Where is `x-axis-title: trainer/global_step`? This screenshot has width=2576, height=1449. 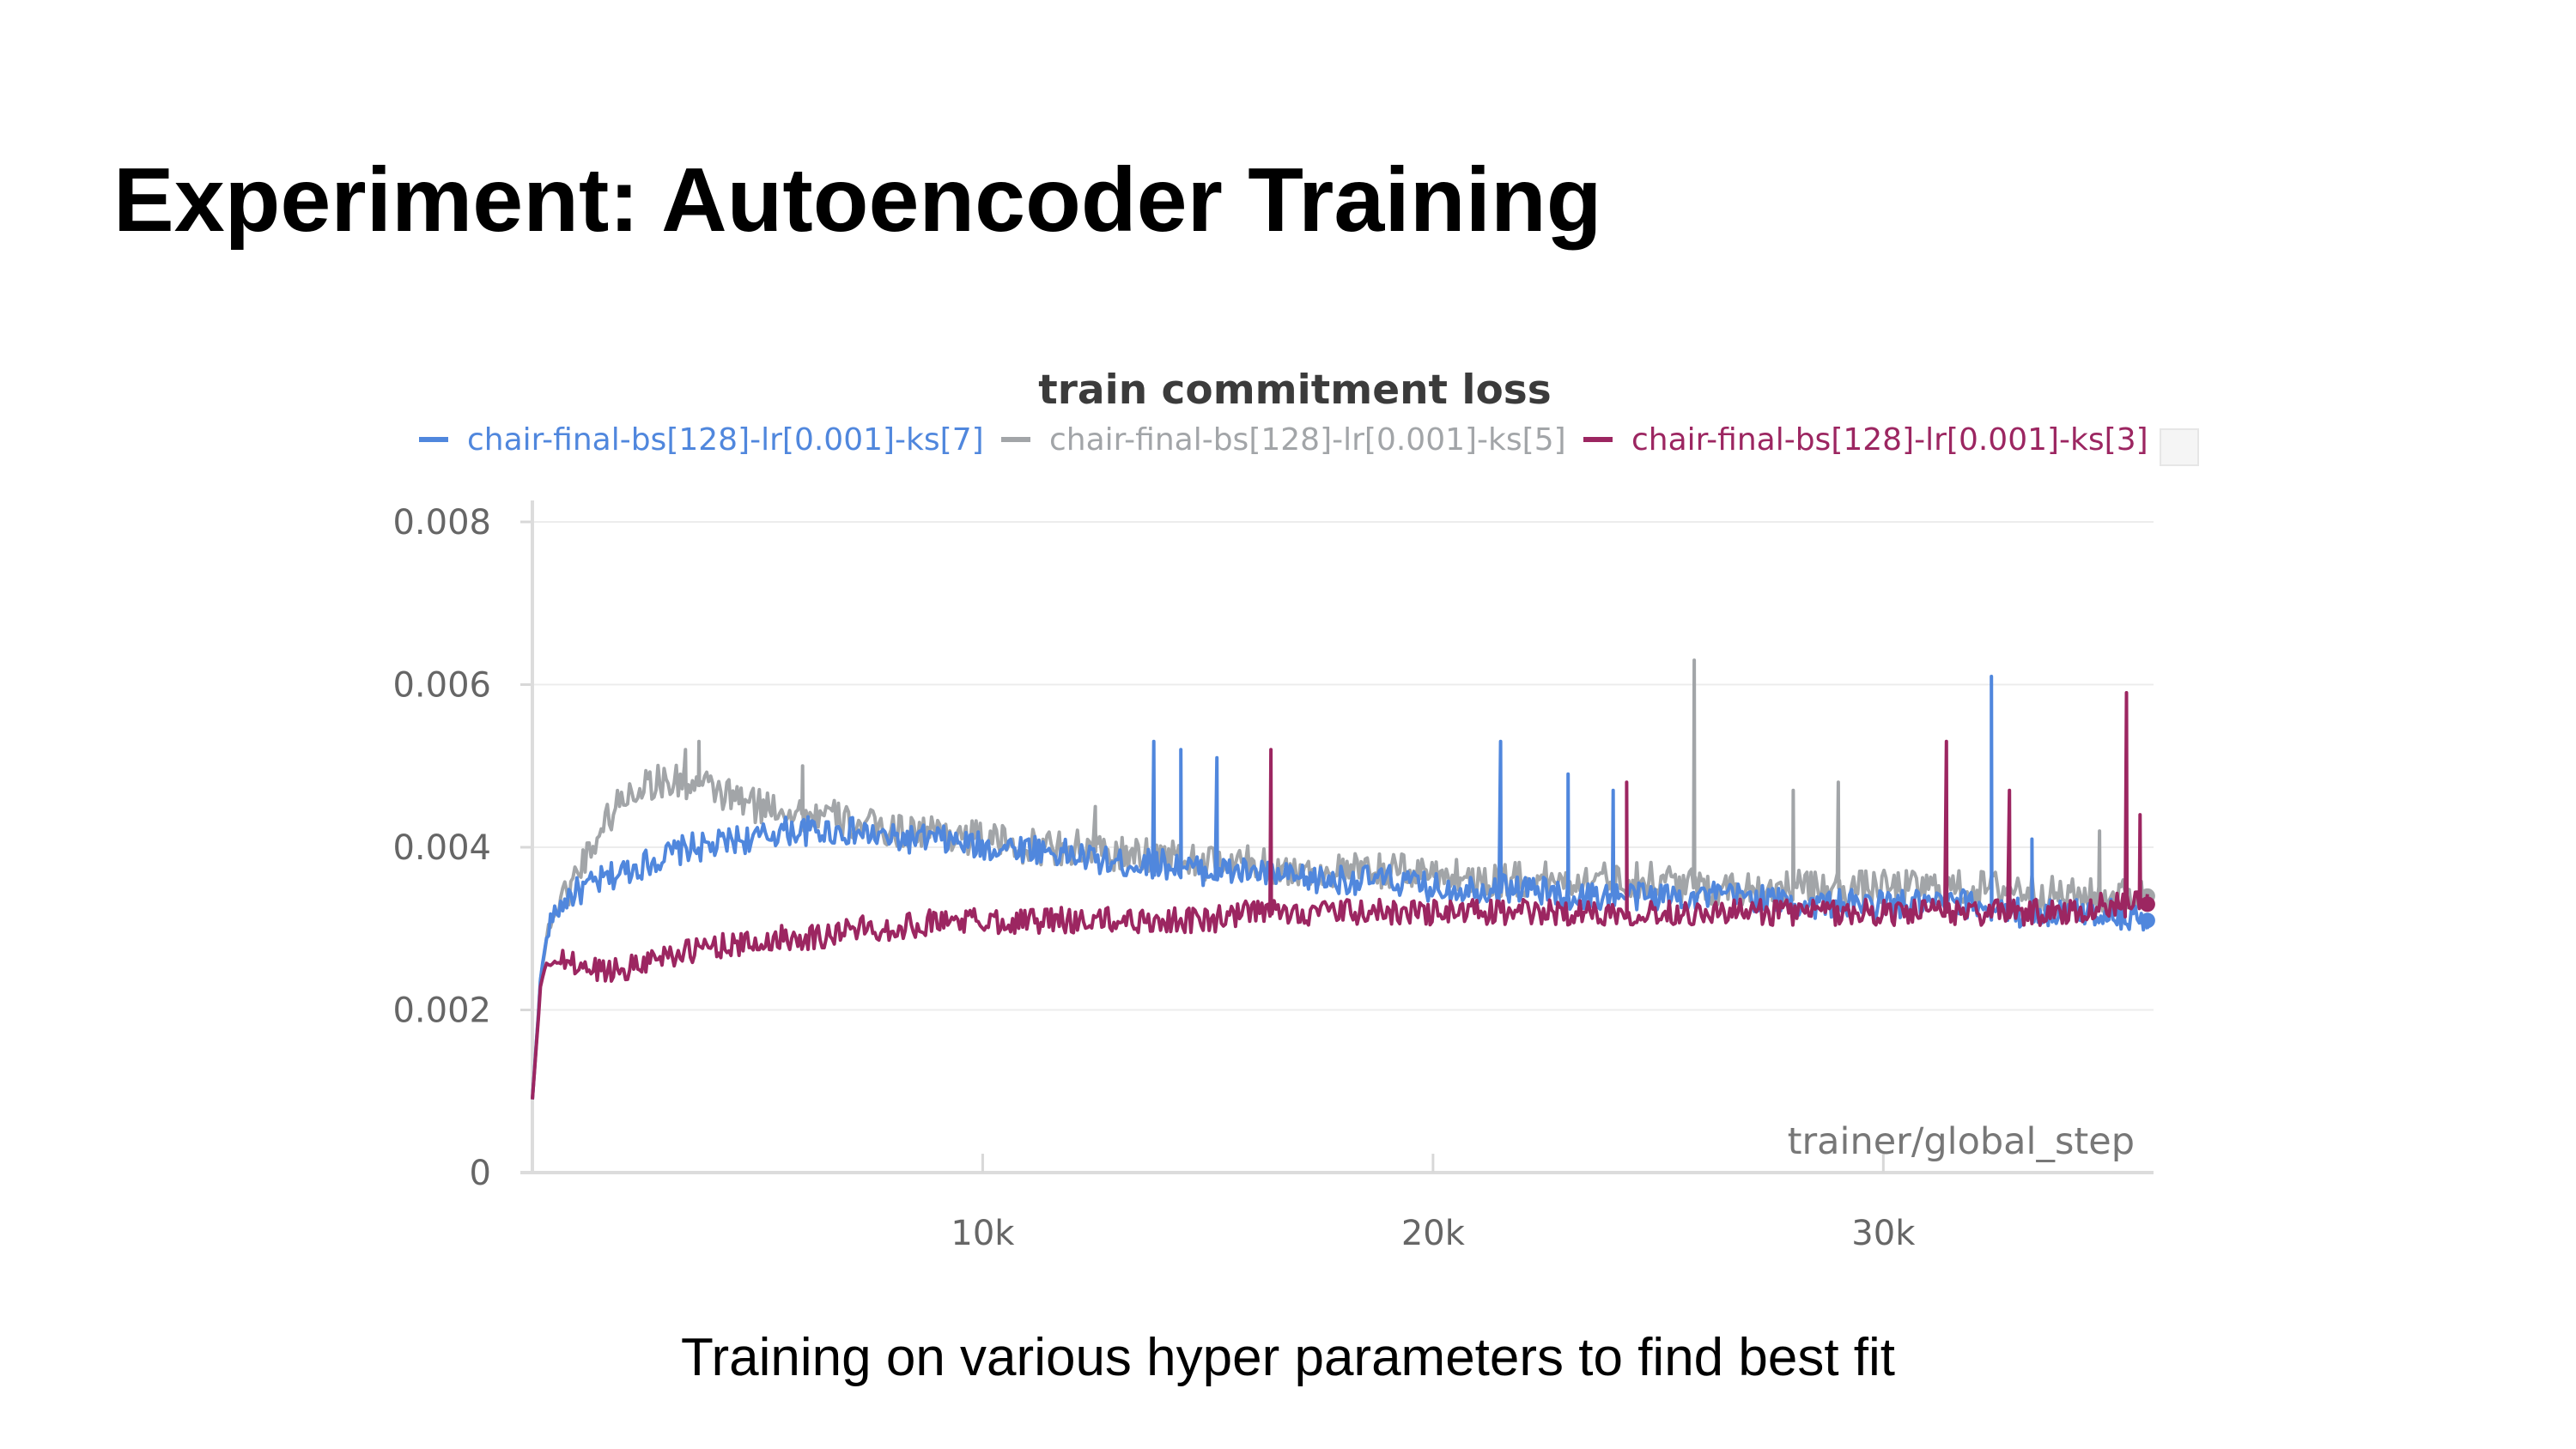 x-axis-title: trainer/global_step is located at coordinates (1961, 1141).